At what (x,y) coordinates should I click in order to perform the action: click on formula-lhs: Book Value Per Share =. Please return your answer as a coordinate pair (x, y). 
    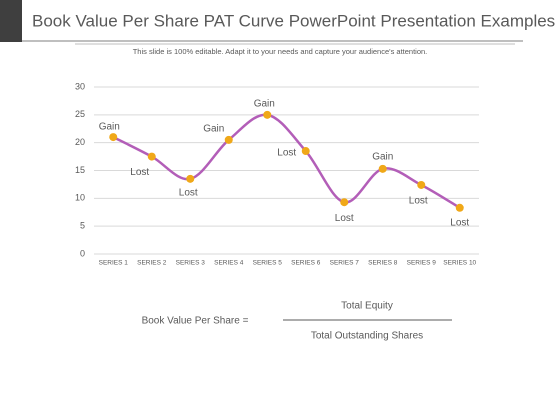
    Looking at the image, I should click on (195, 321).